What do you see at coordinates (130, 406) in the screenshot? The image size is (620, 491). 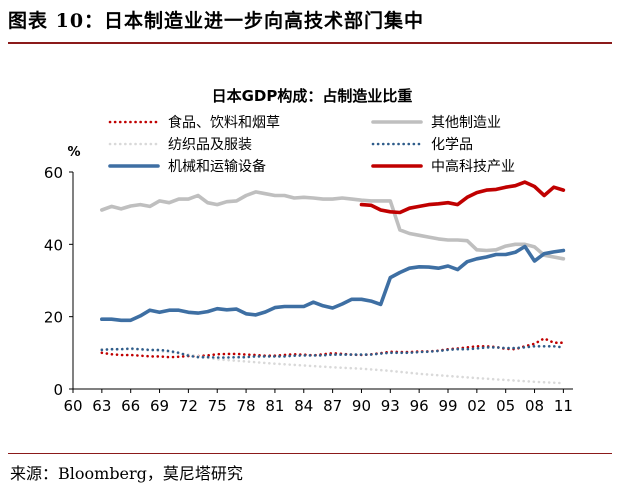 I see `x-tick-label-2: 66` at bounding box center [130, 406].